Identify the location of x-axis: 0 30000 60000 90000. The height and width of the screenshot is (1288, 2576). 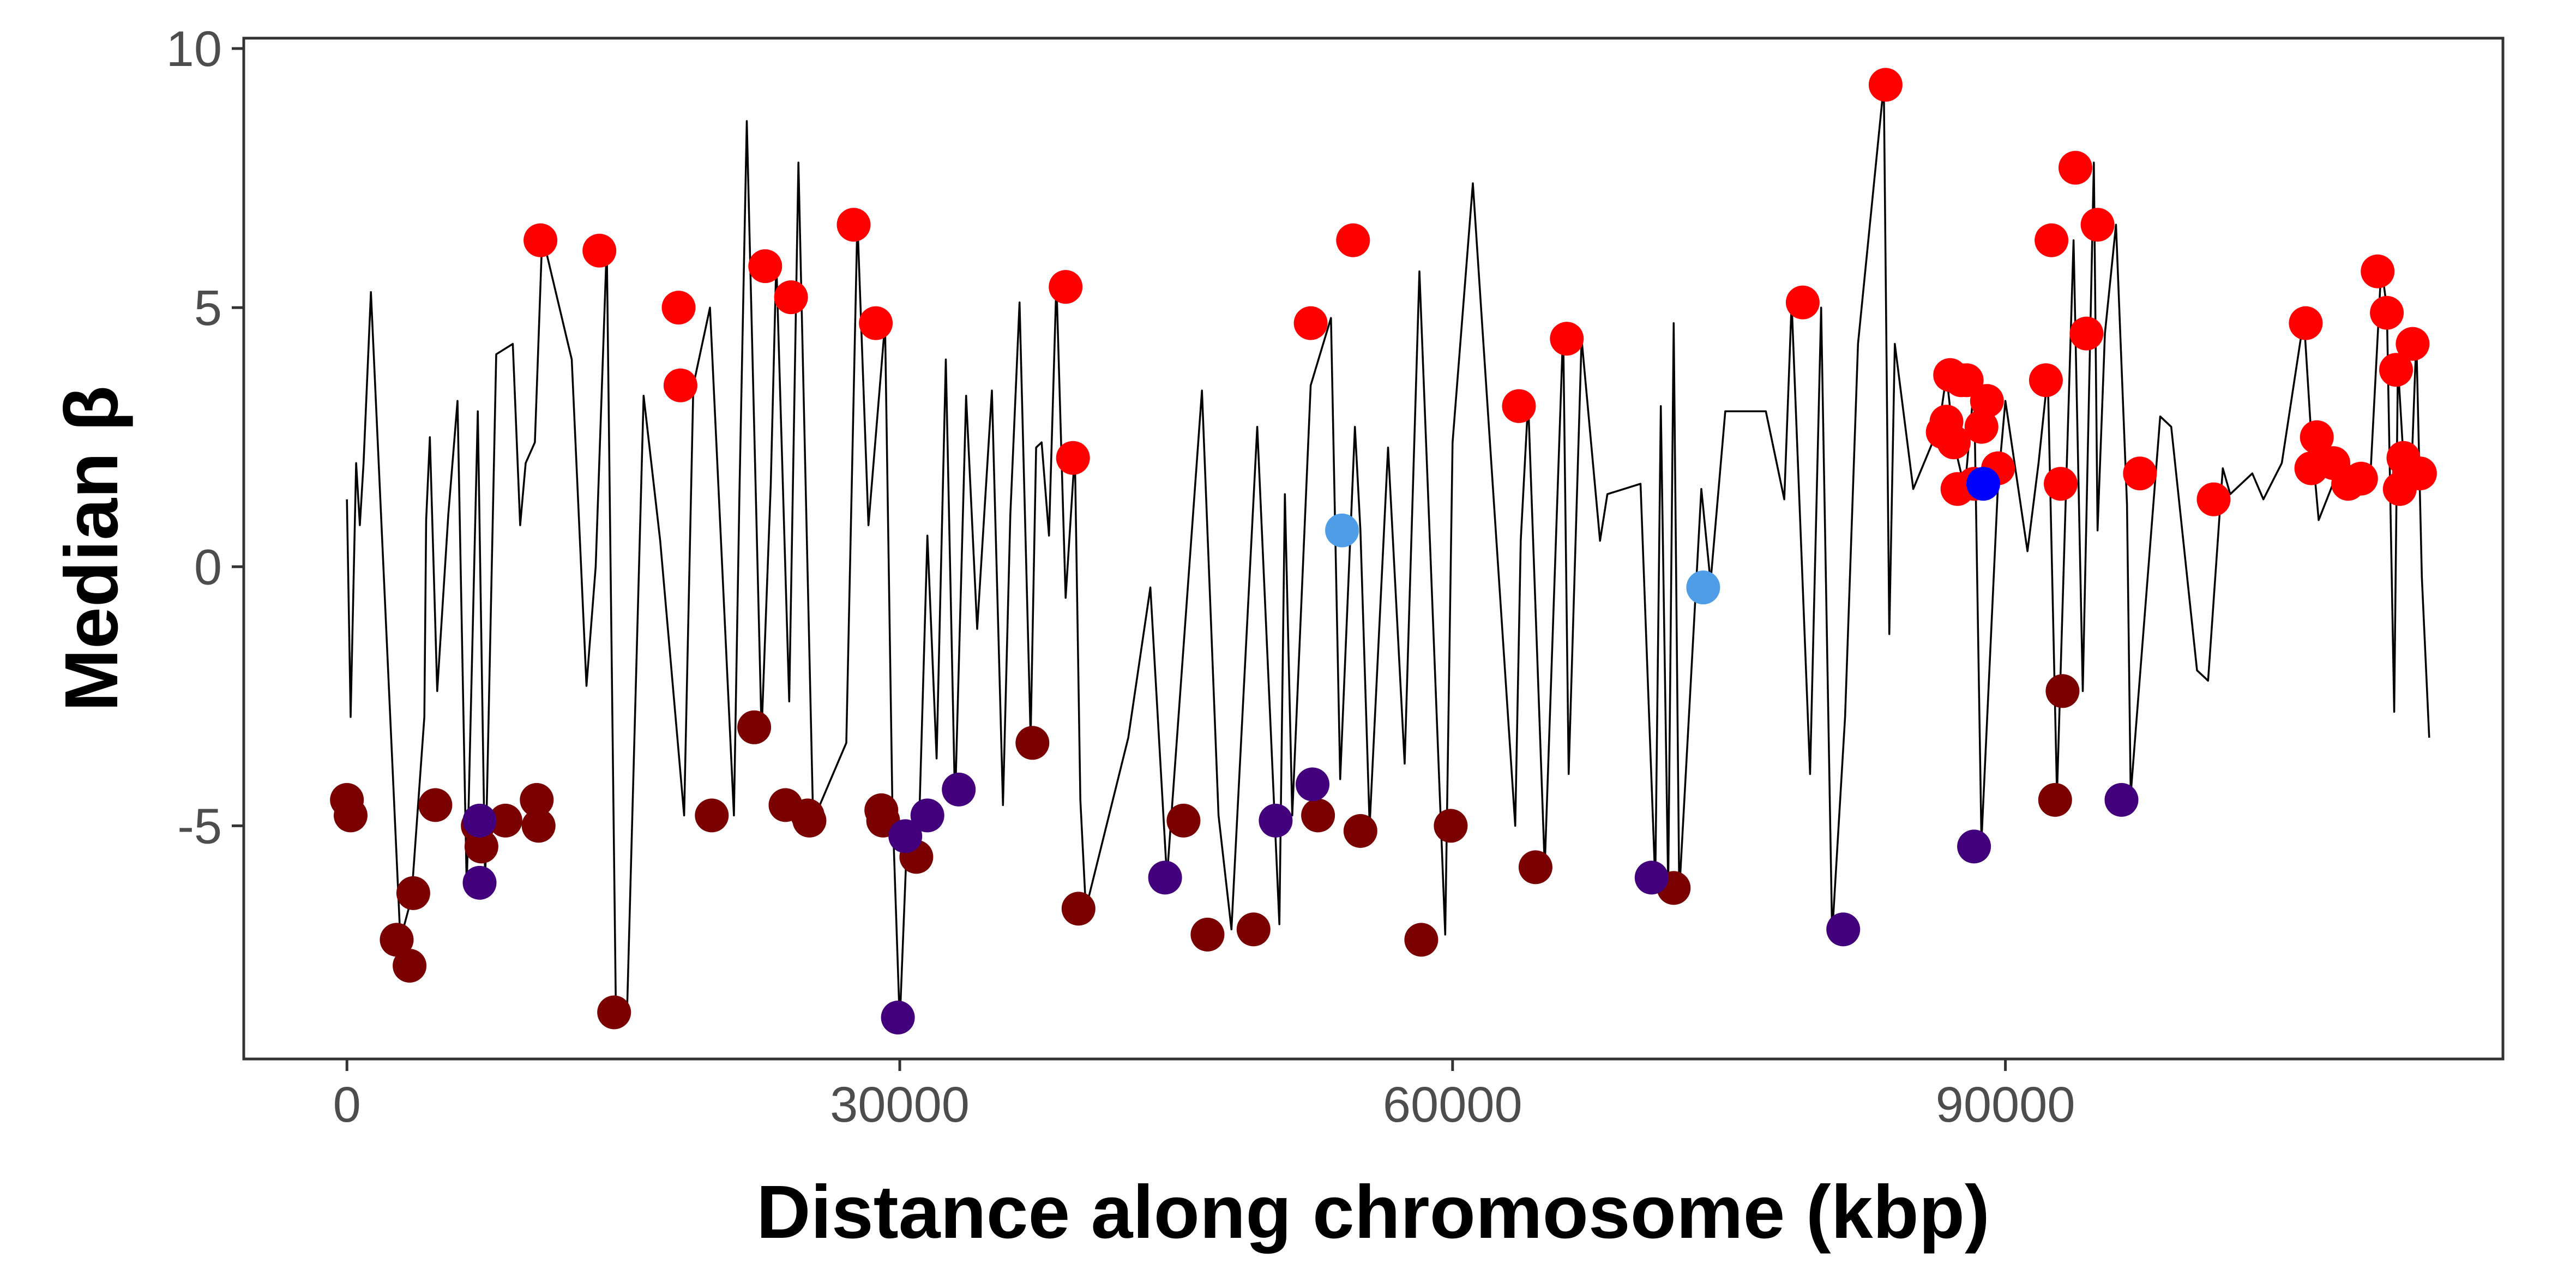
(1204, 1096).